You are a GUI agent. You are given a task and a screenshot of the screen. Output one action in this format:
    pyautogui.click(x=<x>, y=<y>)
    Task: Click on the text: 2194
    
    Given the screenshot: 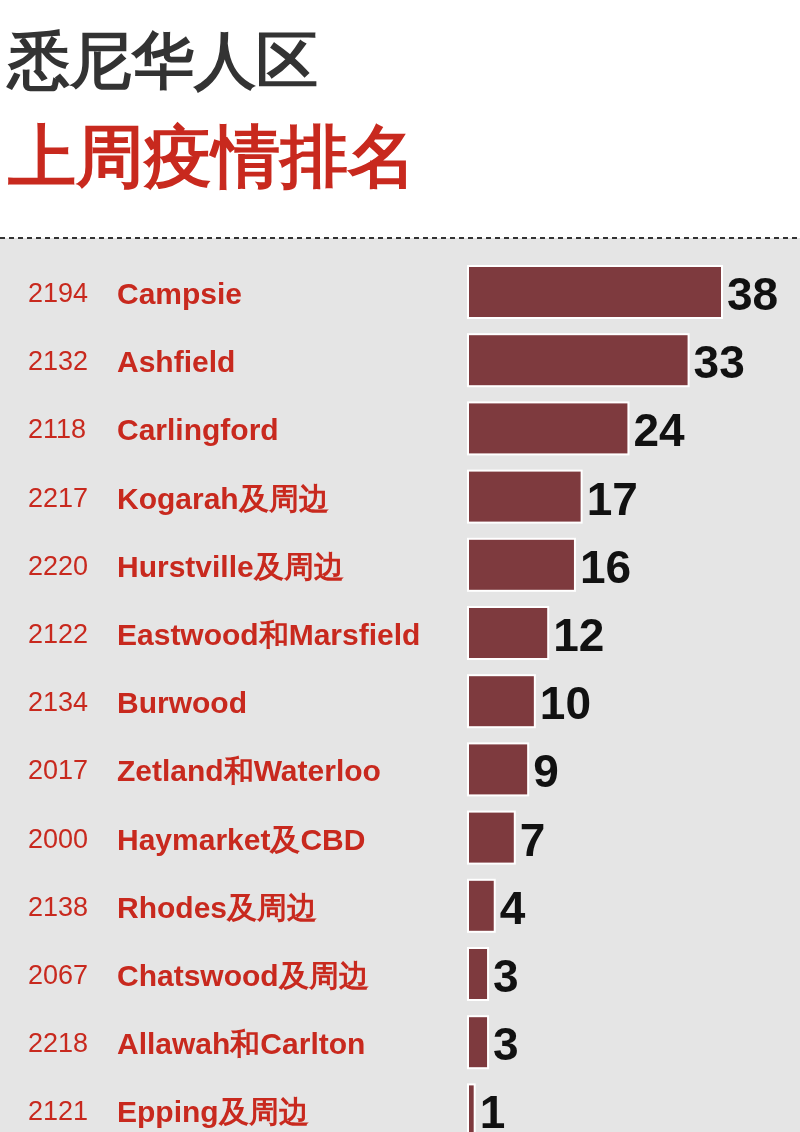 What is the action you would take?
    pyautogui.click(x=58, y=293)
    